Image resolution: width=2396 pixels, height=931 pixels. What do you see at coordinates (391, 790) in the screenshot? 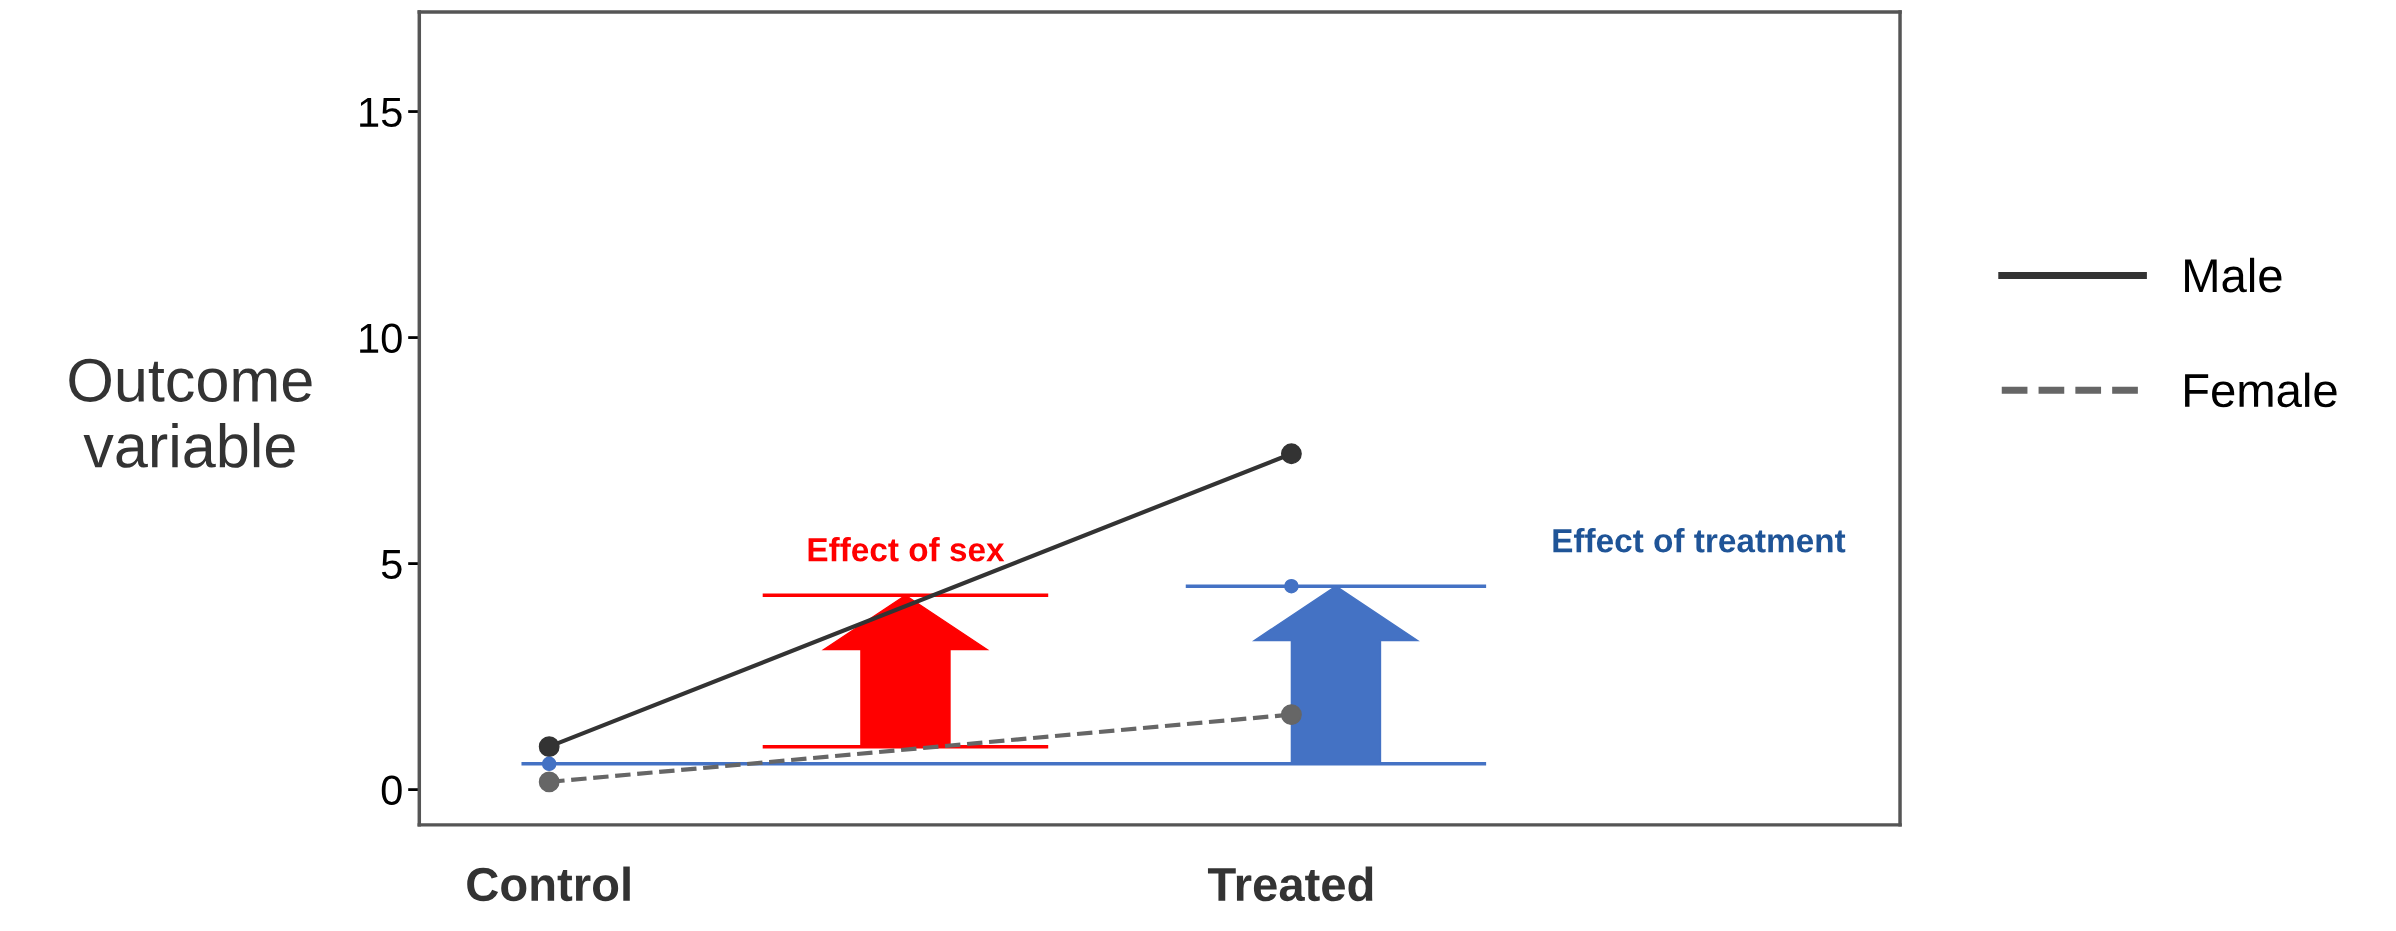
I see `y-tick-label: 0` at bounding box center [391, 790].